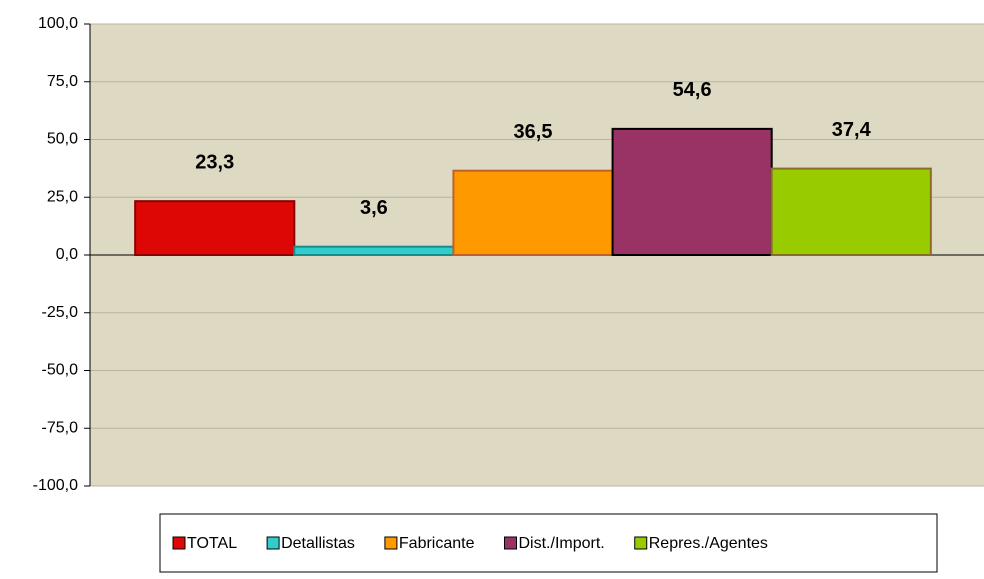 This screenshot has width=984, height=579. Describe the element at coordinates (708, 543) in the screenshot. I see `legend-label: Repres./Agentes` at that location.